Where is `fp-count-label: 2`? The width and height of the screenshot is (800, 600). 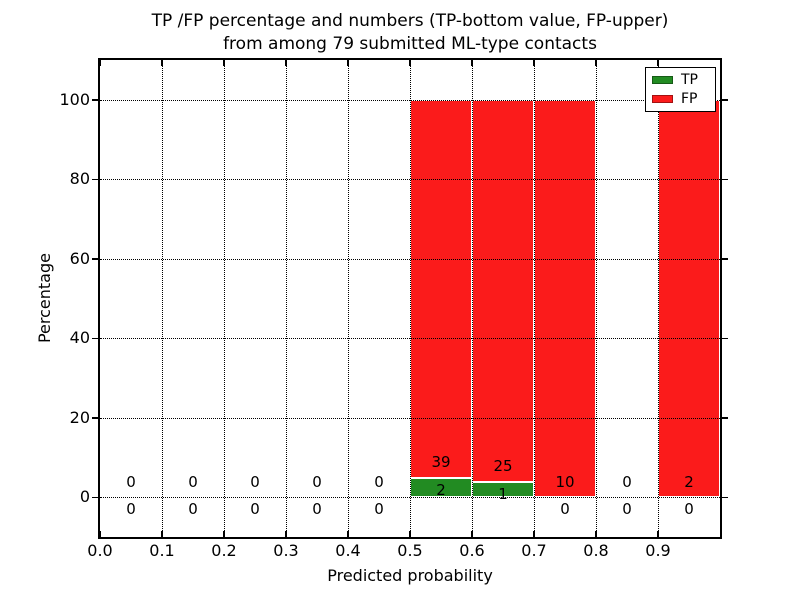 fp-count-label: 2 is located at coordinates (689, 481).